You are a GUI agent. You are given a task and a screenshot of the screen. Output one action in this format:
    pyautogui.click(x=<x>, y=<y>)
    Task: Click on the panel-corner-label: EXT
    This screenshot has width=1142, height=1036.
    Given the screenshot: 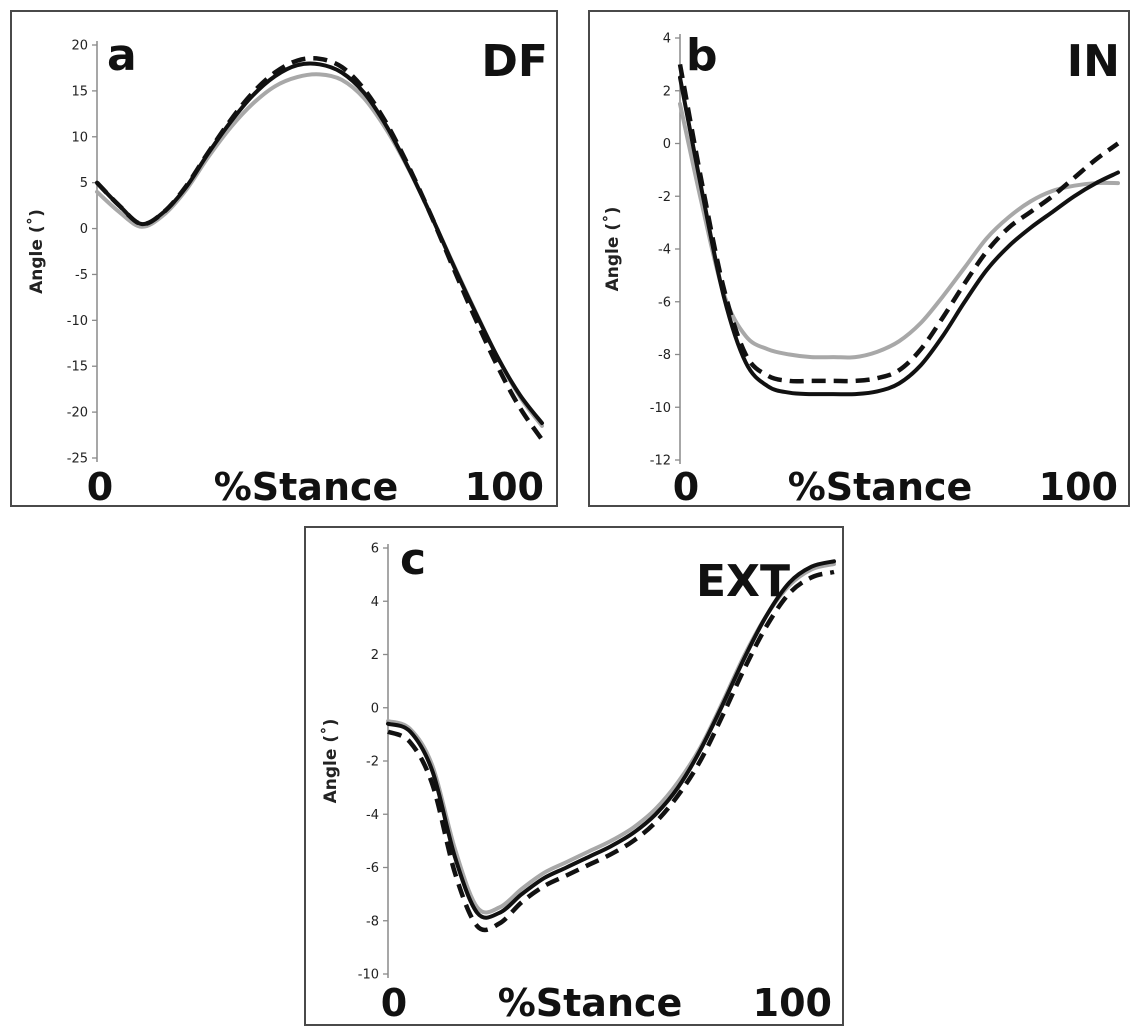 What is the action you would take?
    pyautogui.click(x=743, y=581)
    